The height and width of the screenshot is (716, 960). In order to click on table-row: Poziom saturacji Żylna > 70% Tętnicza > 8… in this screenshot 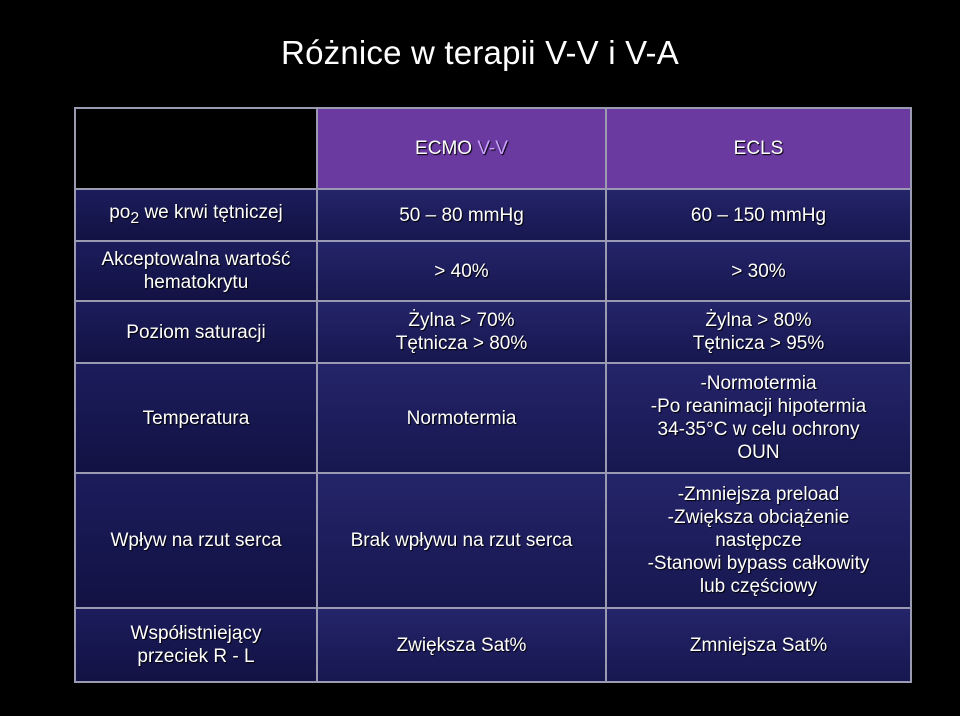, I will do `click(493, 332)`.